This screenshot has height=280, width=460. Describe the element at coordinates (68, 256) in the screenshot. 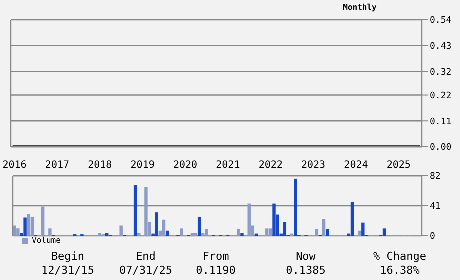

I see `text: Begin` at that location.